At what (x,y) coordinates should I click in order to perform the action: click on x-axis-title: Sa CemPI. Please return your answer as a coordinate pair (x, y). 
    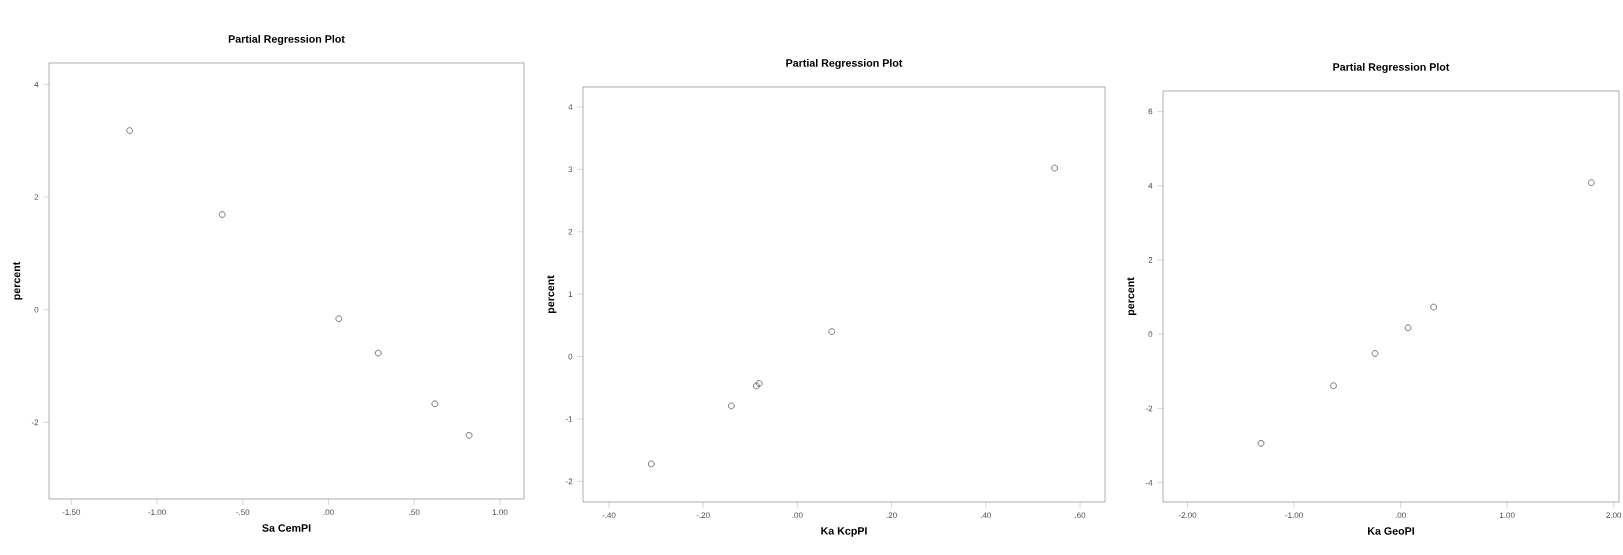
    Looking at the image, I should click on (286, 528).